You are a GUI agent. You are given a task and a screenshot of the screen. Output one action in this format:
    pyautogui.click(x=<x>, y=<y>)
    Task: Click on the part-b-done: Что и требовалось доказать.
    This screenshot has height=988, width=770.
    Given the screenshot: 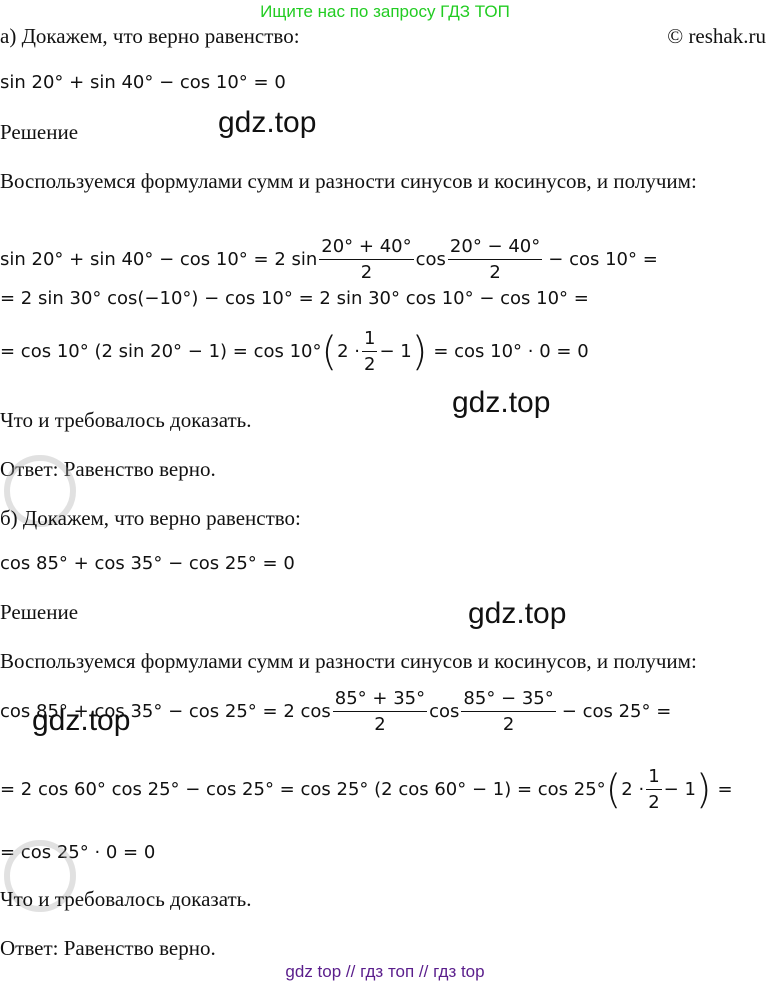 What is the action you would take?
    pyautogui.click(x=126, y=899)
    